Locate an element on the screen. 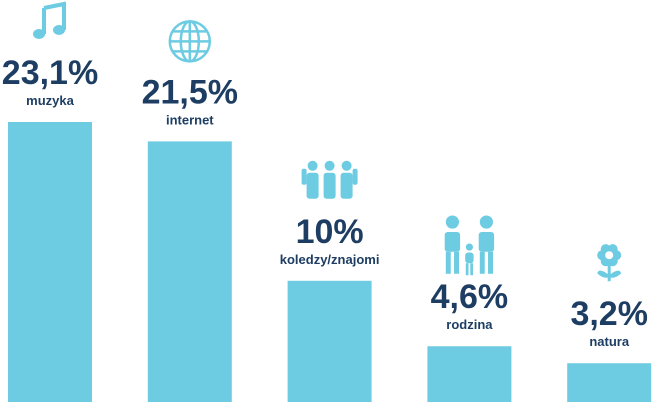 This screenshot has width=655, height=409. category-label: koledzy/znajomi is located at coordinates (330, 259).